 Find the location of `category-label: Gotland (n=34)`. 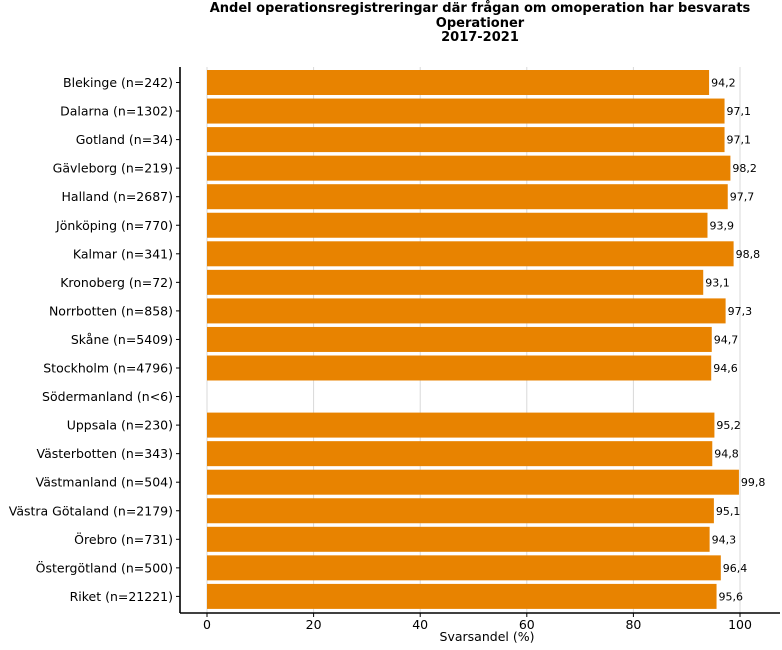

category-label: Gotland (n=34) is located at coordinates (124, 139).